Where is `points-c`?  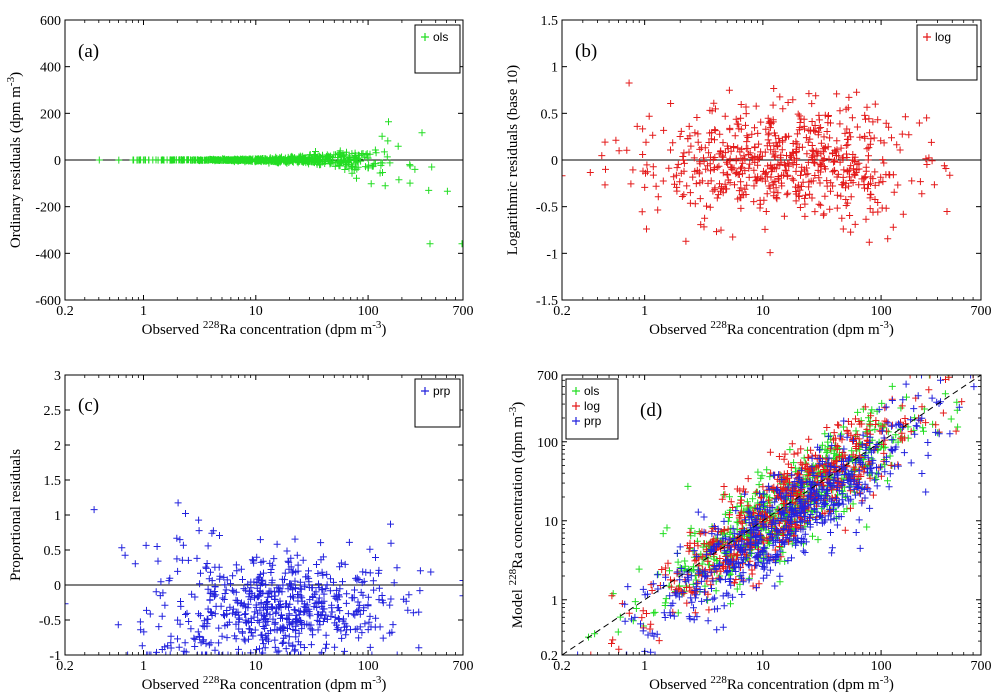 points-c is located at coordinates (264, 577).